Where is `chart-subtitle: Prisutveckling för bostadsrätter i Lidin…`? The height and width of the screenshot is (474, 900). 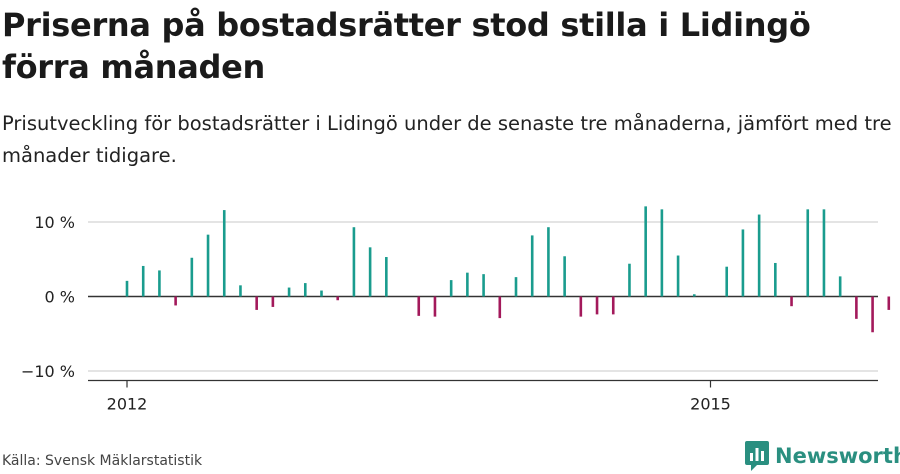 chart-subtitle: Prisutveckling för bostadsrätter i Lidin… is located at coordinates (447, 139).